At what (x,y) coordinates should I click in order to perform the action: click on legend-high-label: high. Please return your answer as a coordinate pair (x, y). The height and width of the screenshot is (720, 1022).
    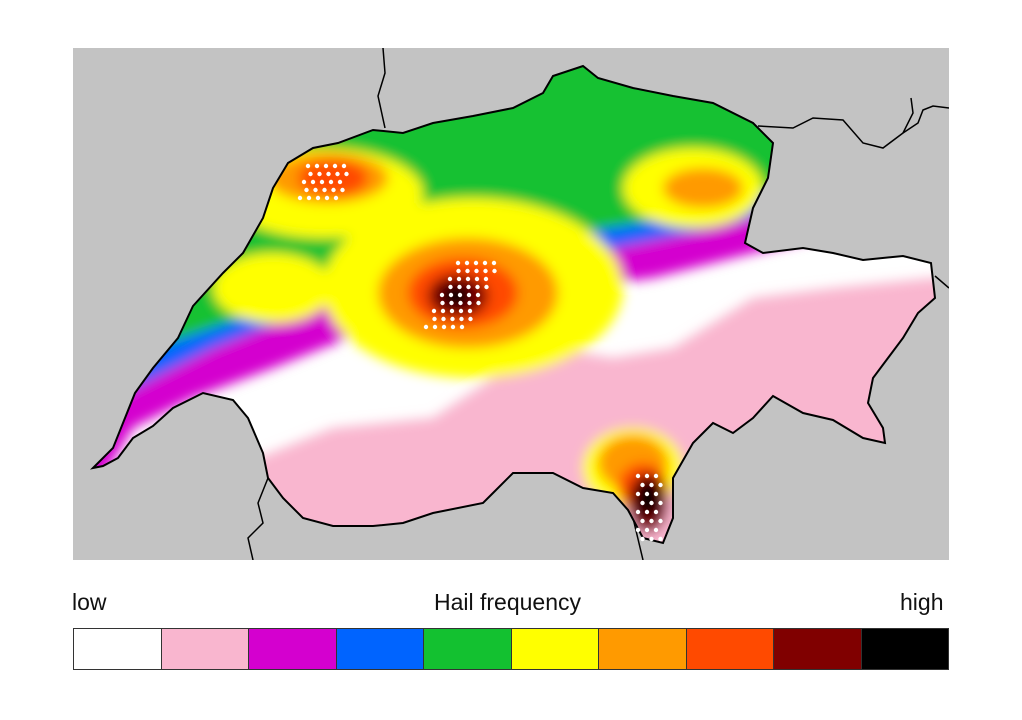
    Looking at the image, I should click on (922, 602).